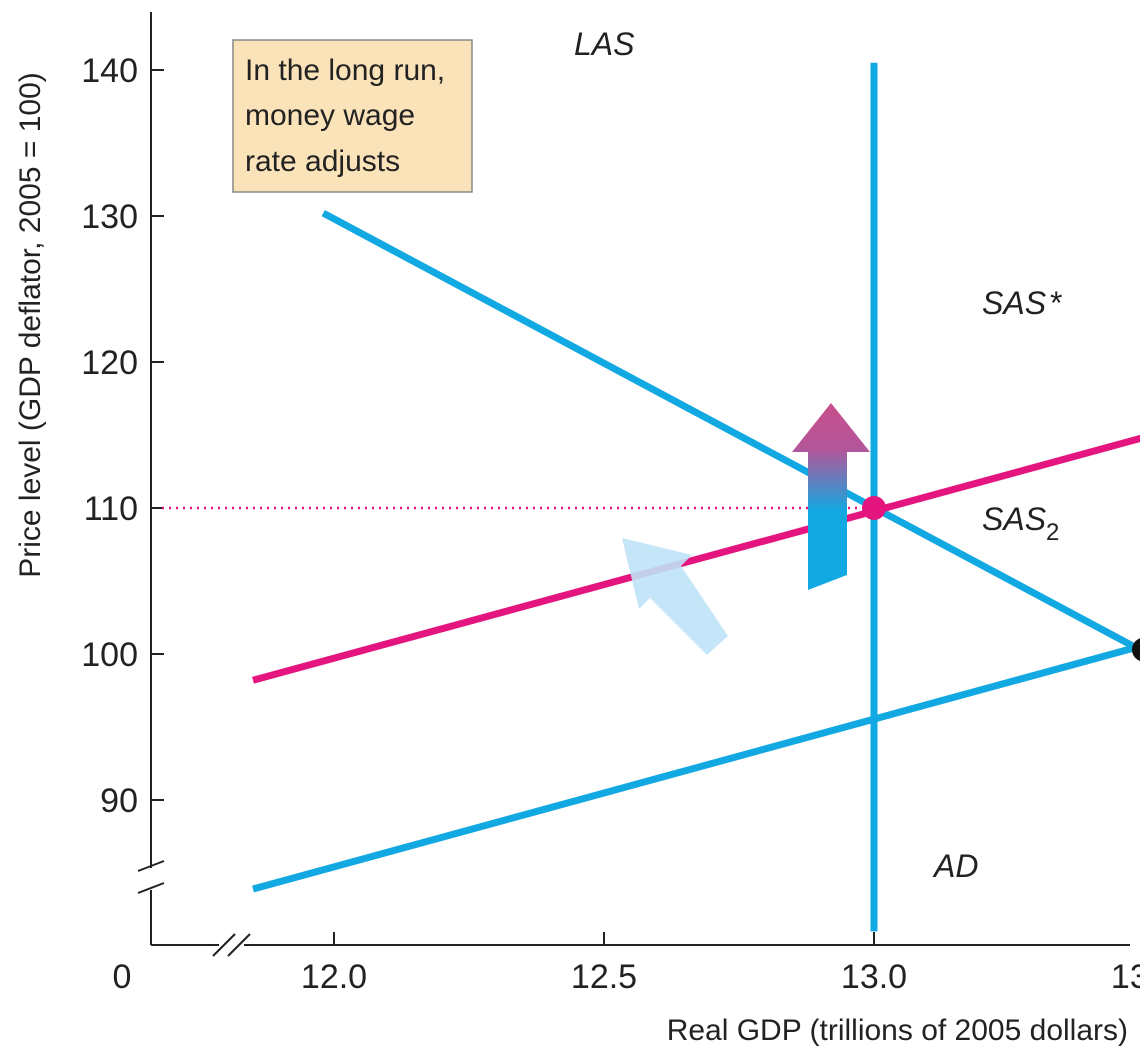 Image resolution: width=1140 pixels, height=1053 pixels. Describe the element at coordinates (119, 801) in the screenshot. I see `y-tick-label: 90` at that location.